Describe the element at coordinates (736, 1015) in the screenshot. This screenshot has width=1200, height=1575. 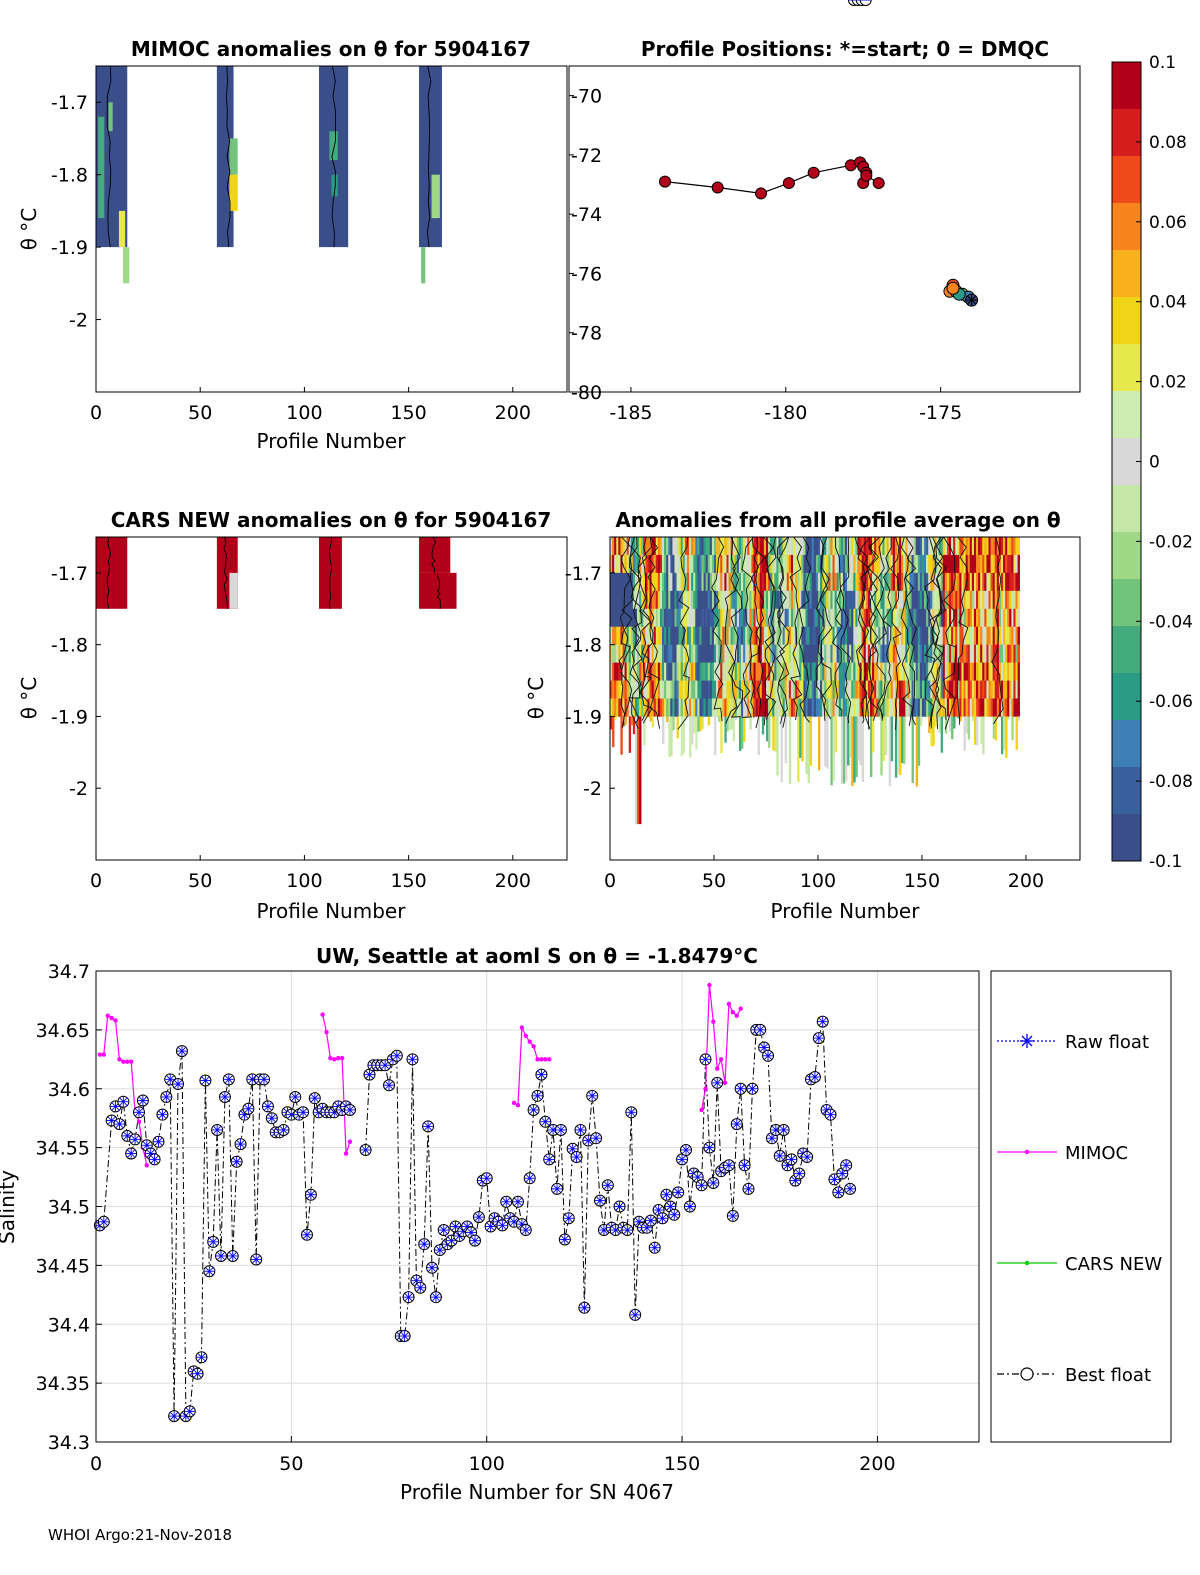
I see `mimoc-point` at that location.